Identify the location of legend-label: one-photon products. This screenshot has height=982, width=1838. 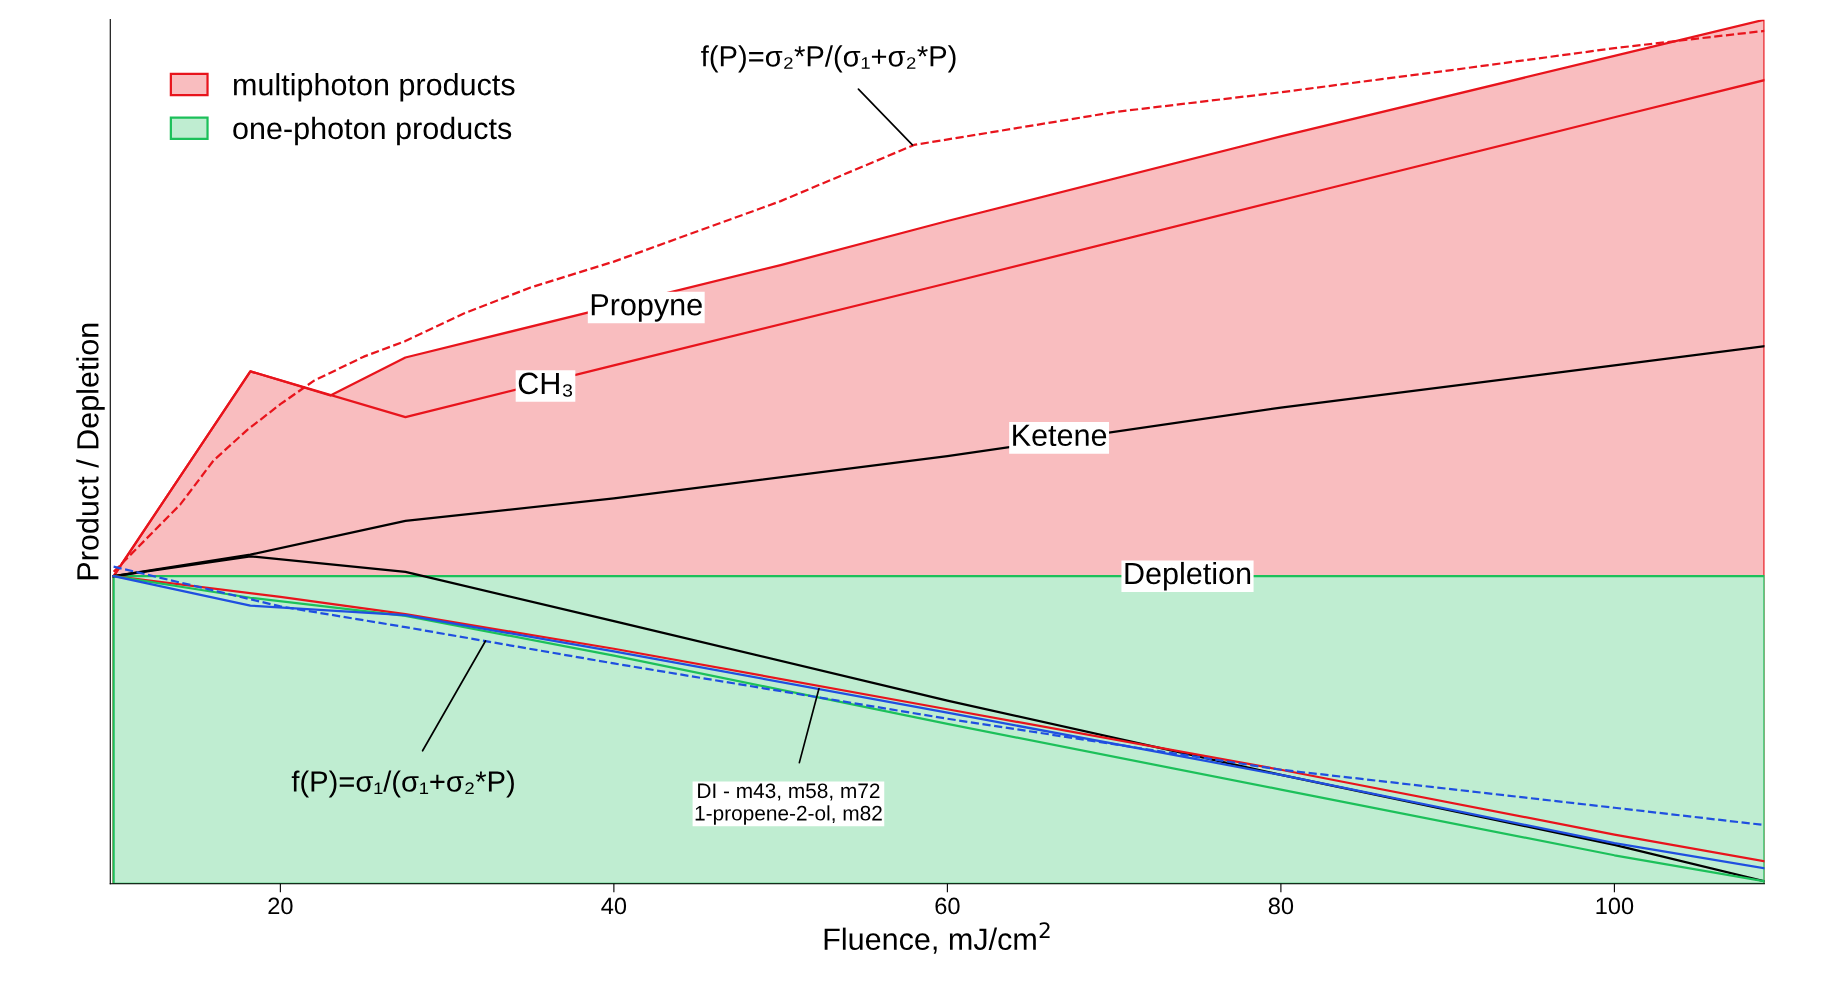
(372, 131).